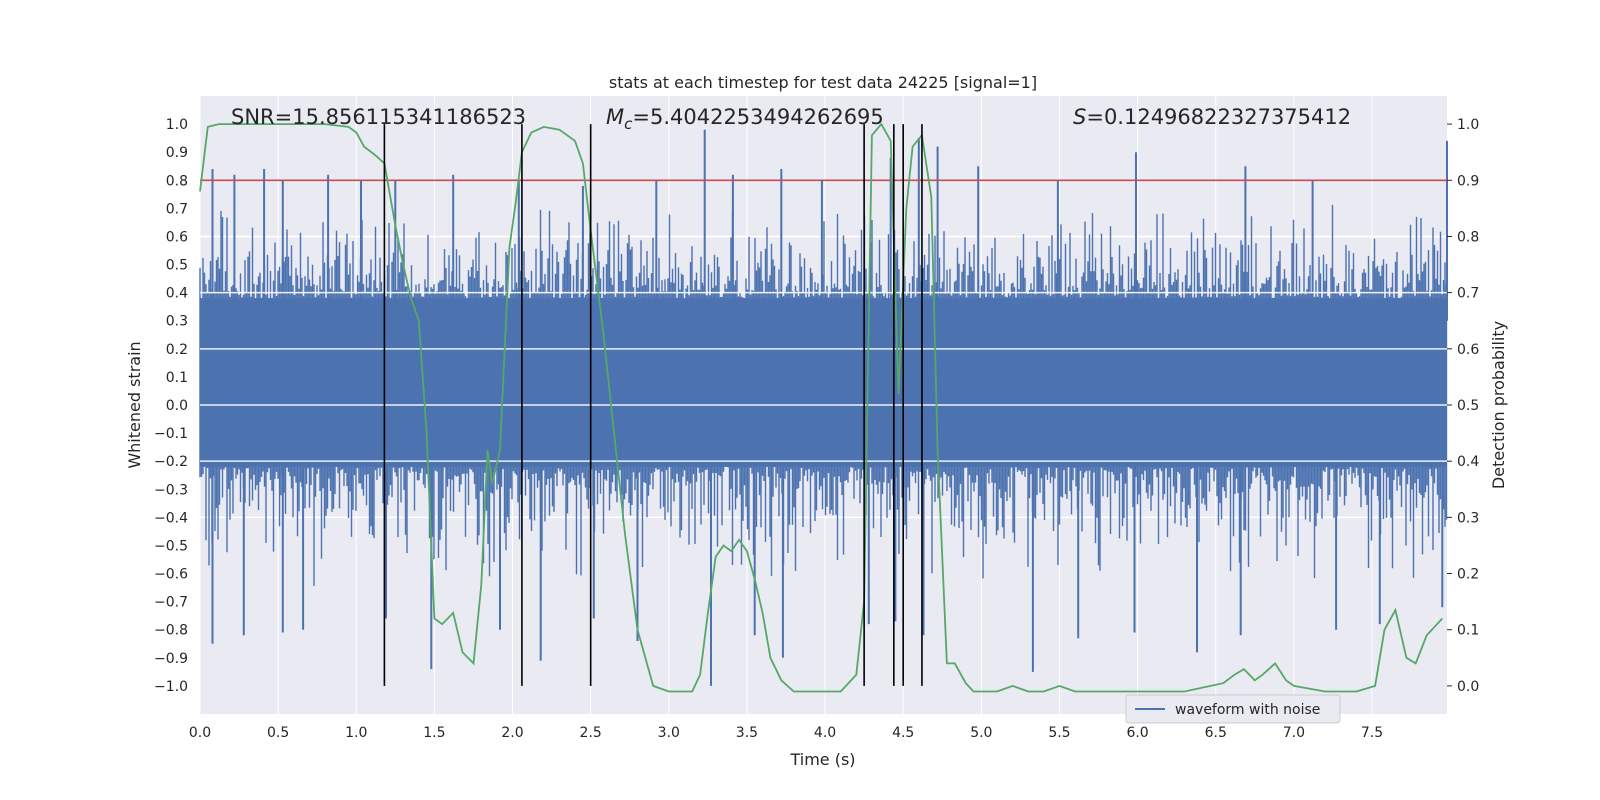 Image resolution: width=1600 pixels, height=800 pixels. I want to click on x-tick-label: 5.0, so click(981, 733).